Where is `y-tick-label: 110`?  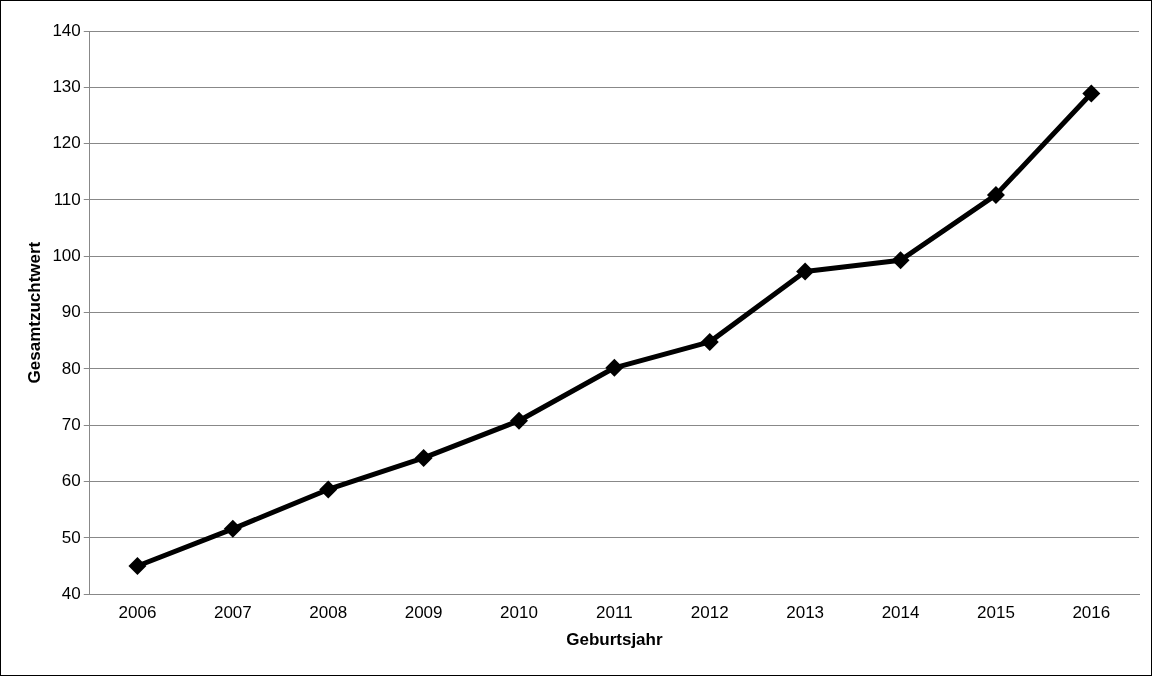
y-tick-label: 110 is located at coordinates (67, 199).